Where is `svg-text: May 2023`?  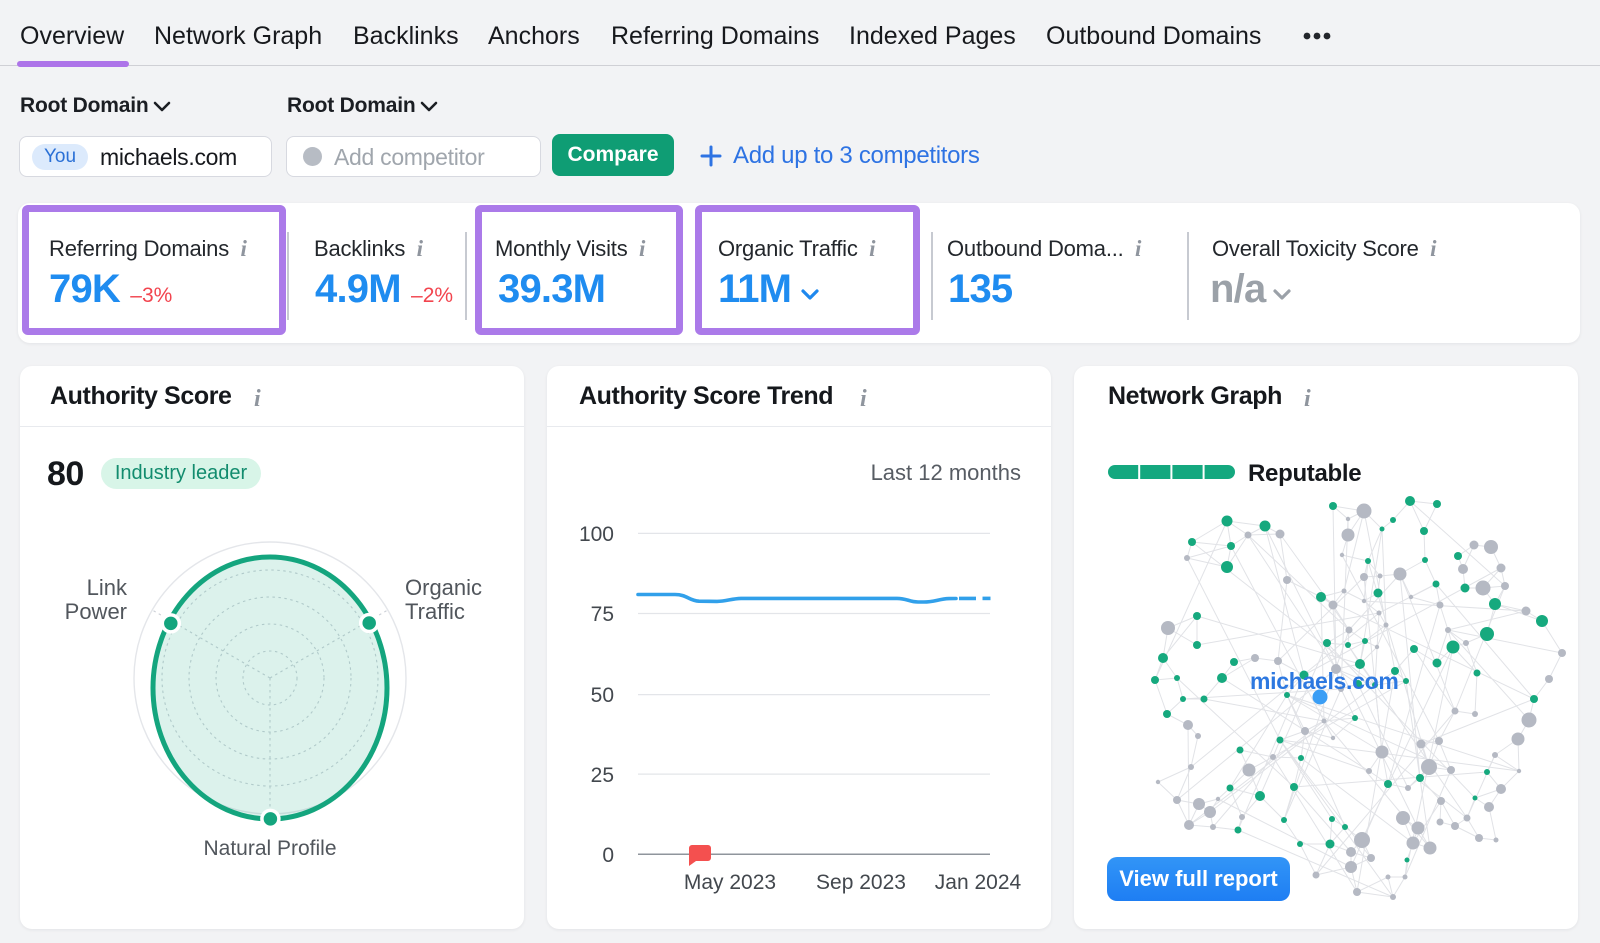 svg-text: May 2023 is located at coordinates (730, 882).